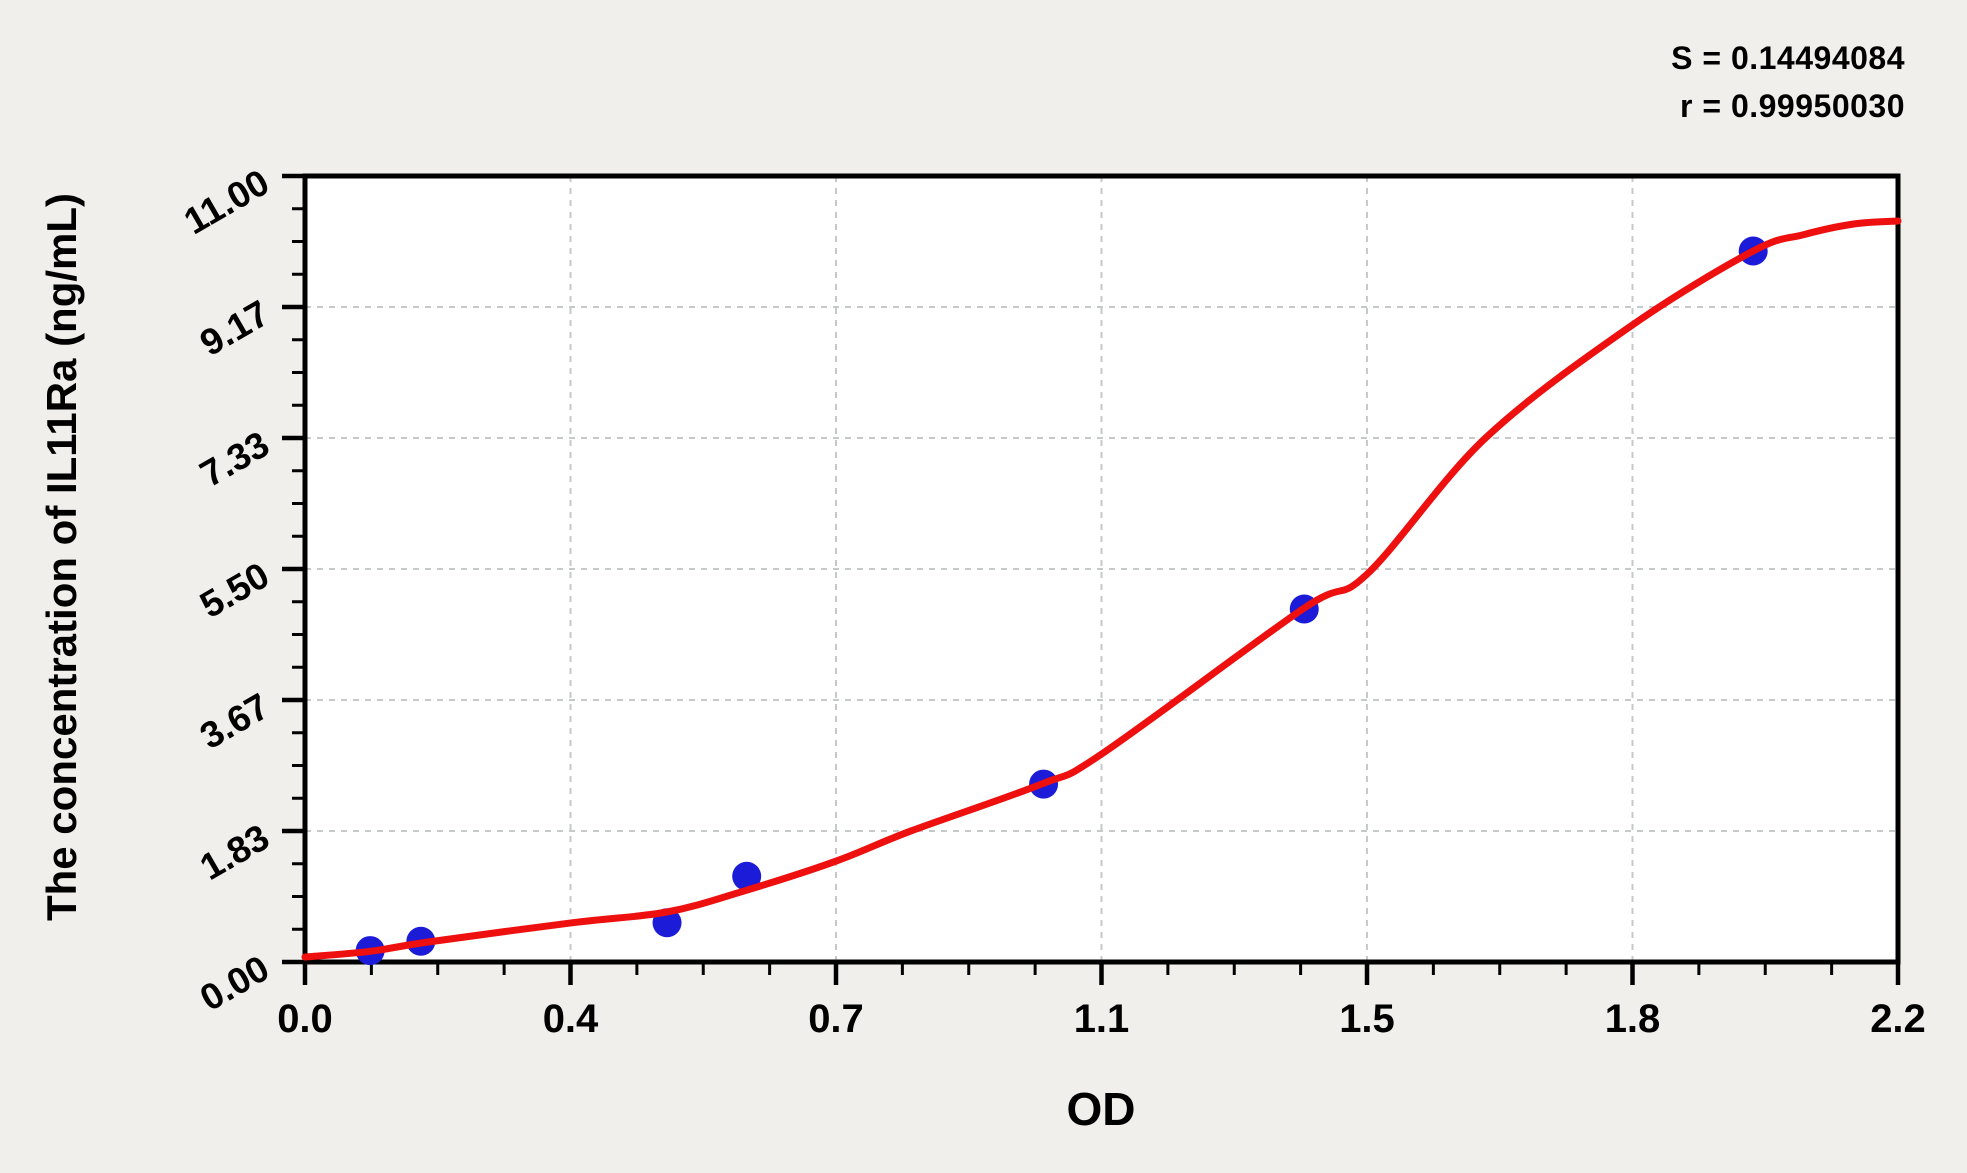 This screenshot has height=1173, width=1967. I want to click on y-tick-label: 3.67, so click(234, 721).